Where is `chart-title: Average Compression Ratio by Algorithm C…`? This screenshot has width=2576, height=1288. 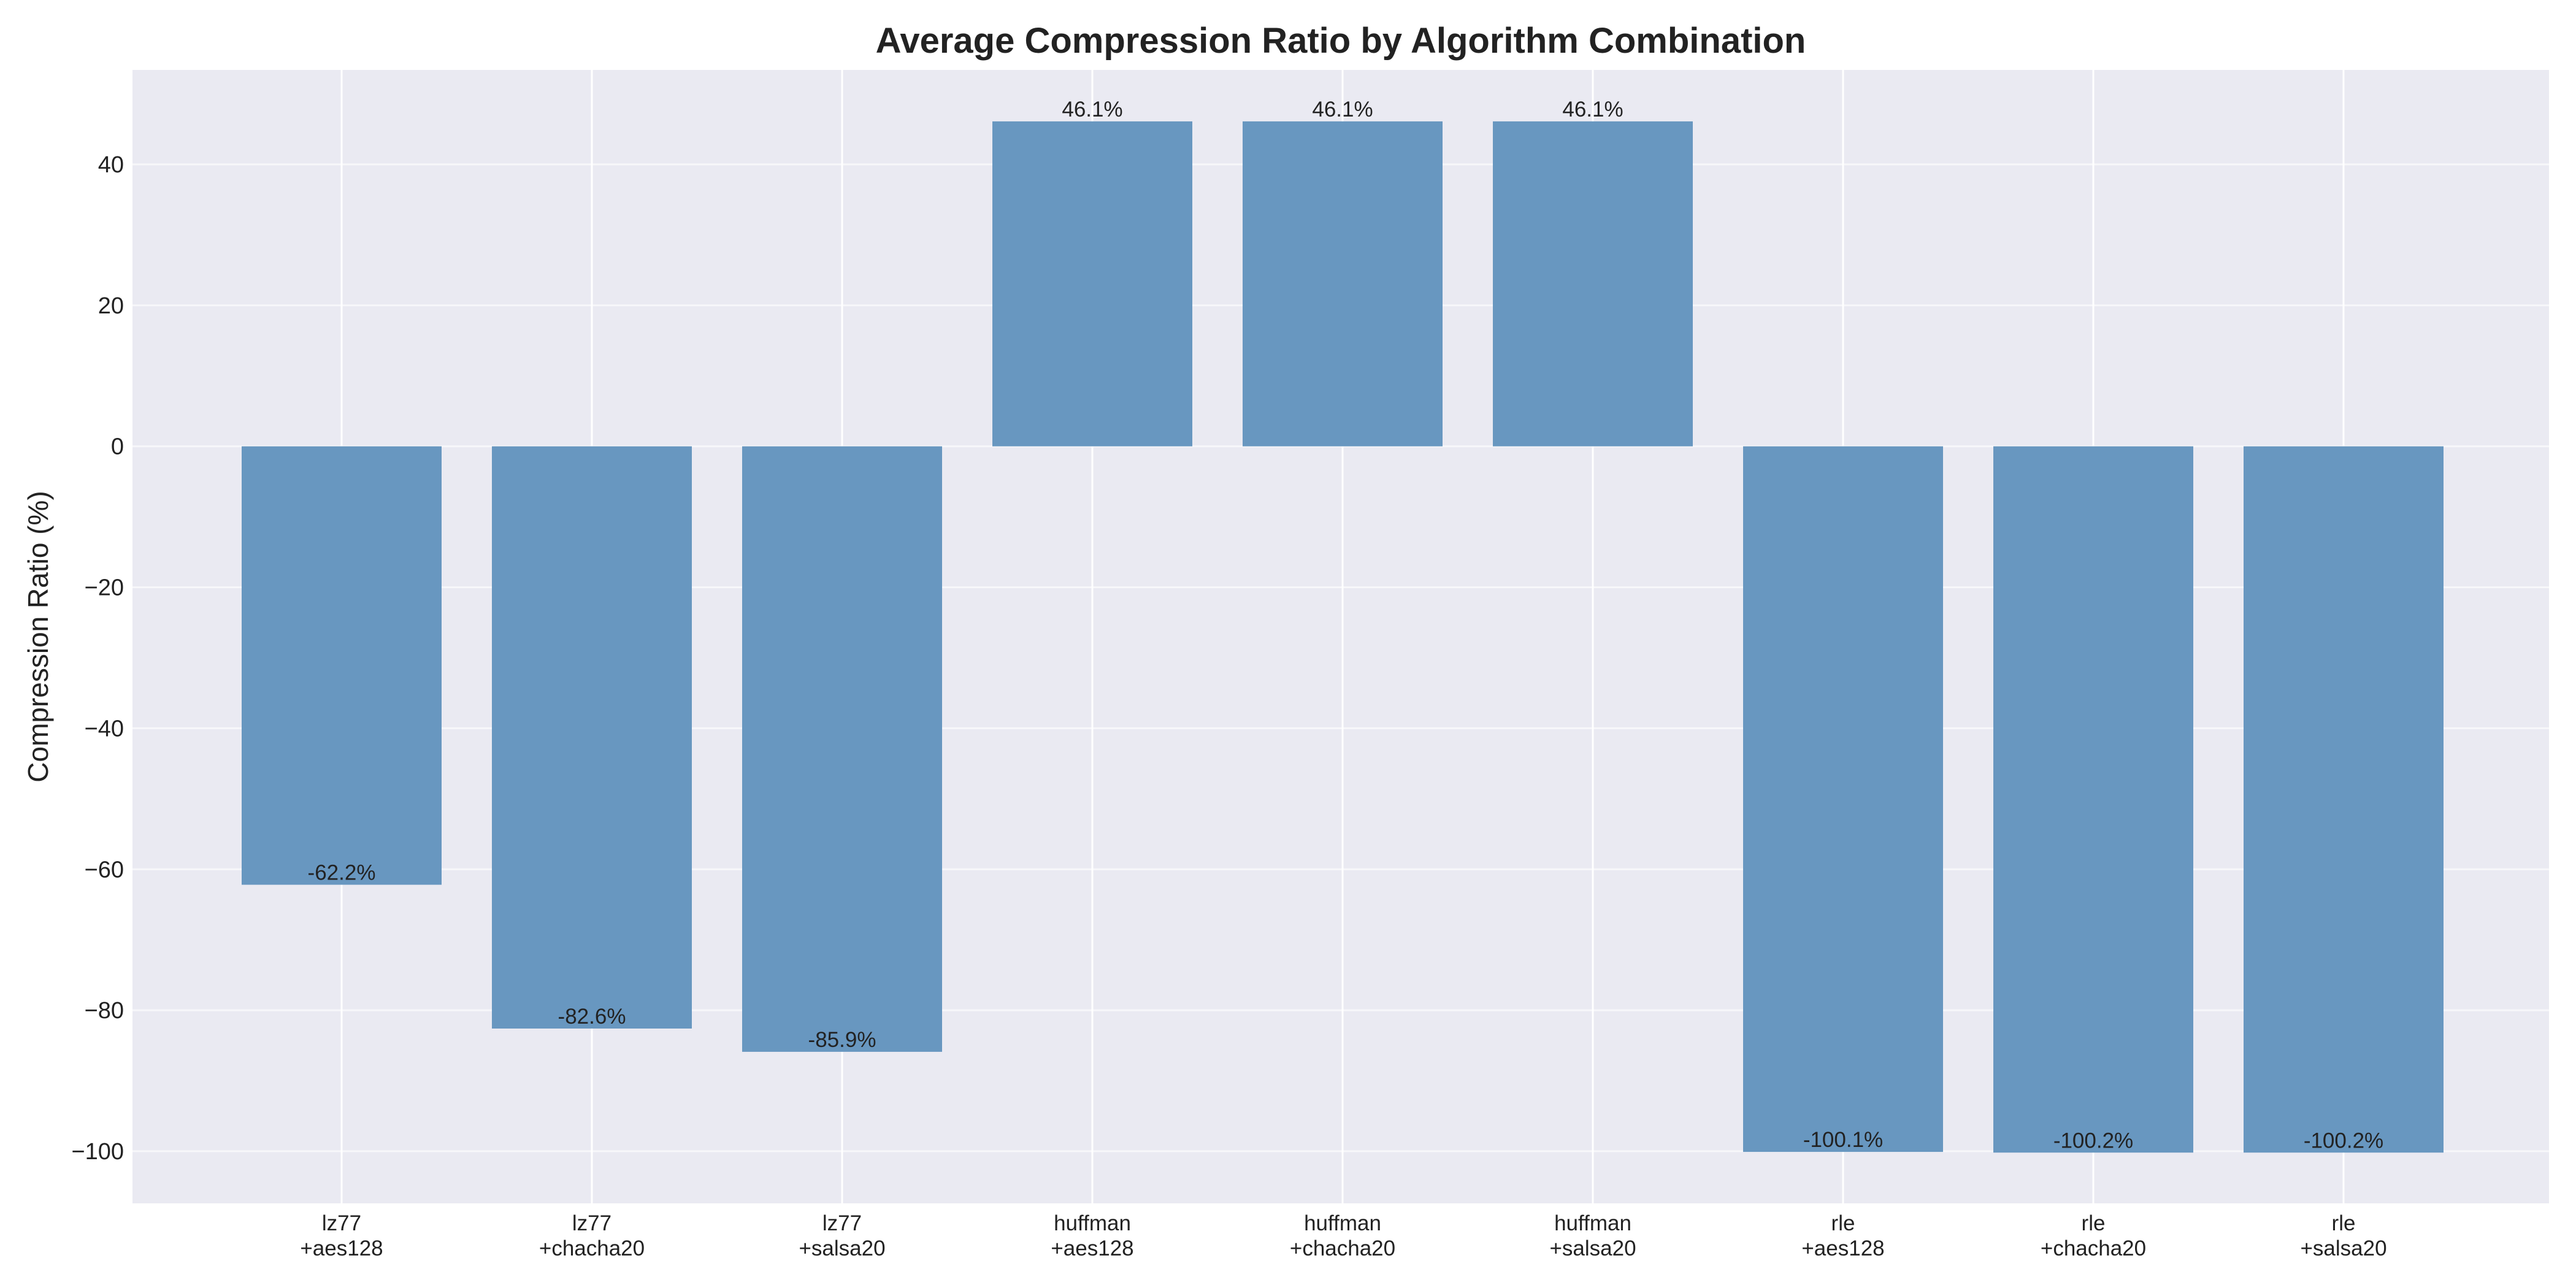
chart-title: Average Compression Ratio by Algorithm C… is located at coordinates (1341, 41).